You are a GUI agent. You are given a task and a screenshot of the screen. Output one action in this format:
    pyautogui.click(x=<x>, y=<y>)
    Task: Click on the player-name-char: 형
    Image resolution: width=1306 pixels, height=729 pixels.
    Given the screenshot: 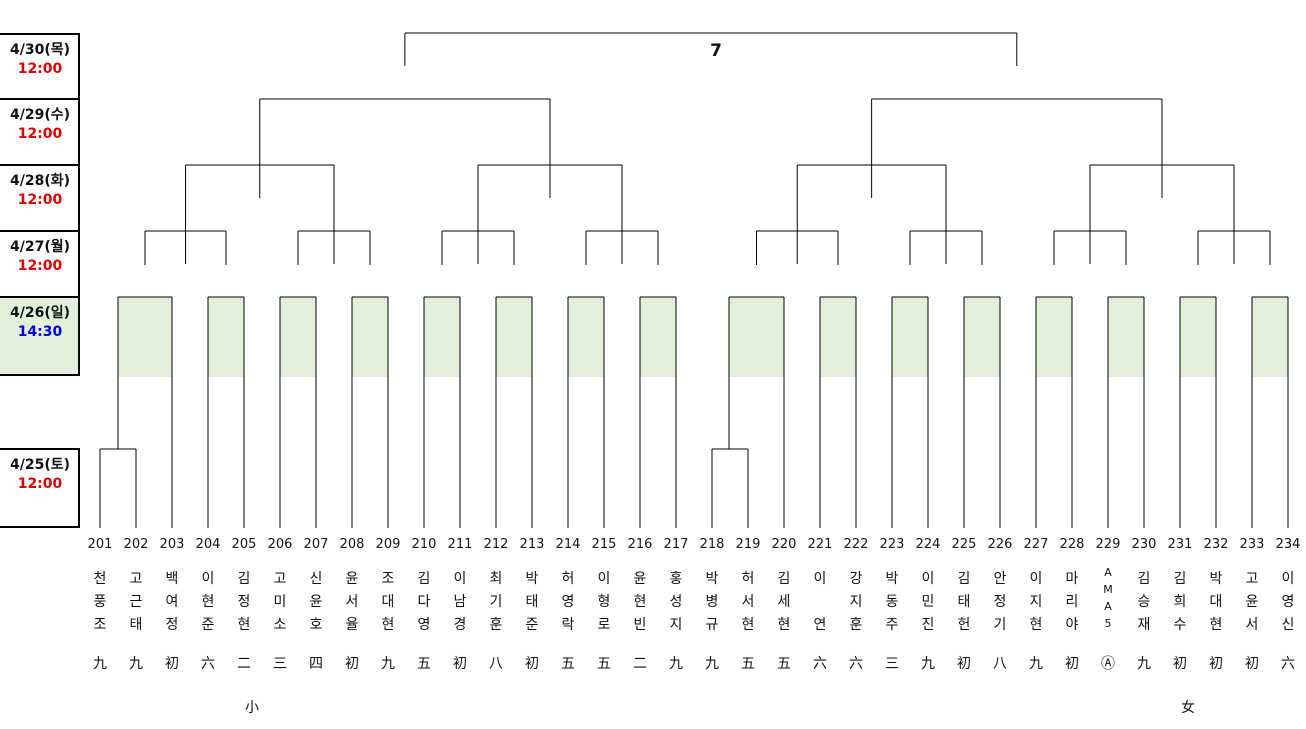 What is the action you would take?
    pyautogui.click(x=604, y=602)
    